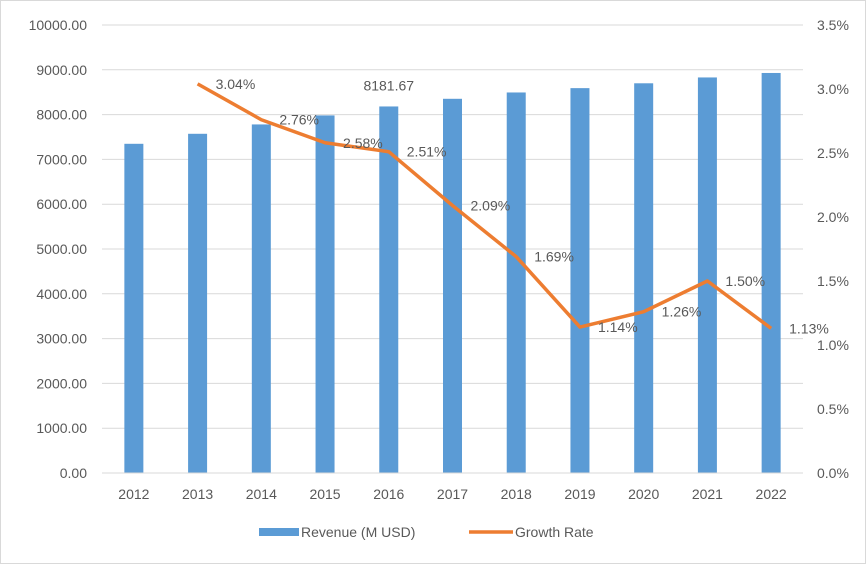  I want to click on x-tick-label: 2012, so click(133, 494).